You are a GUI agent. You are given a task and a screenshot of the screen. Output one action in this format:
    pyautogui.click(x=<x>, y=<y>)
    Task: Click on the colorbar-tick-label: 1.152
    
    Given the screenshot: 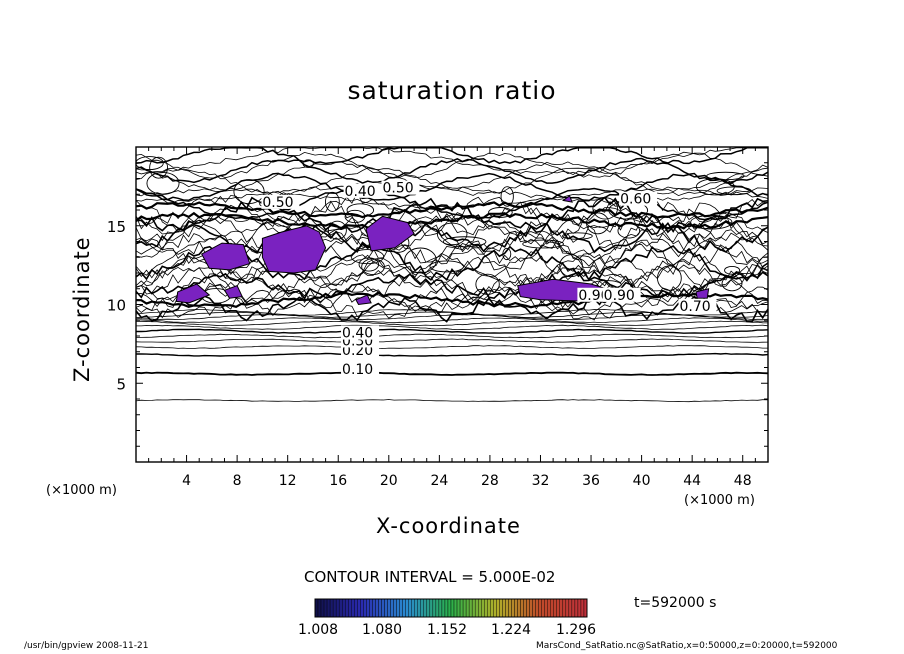 What is the action you would take?
    pyautogui.click(x=447, y=630)
    